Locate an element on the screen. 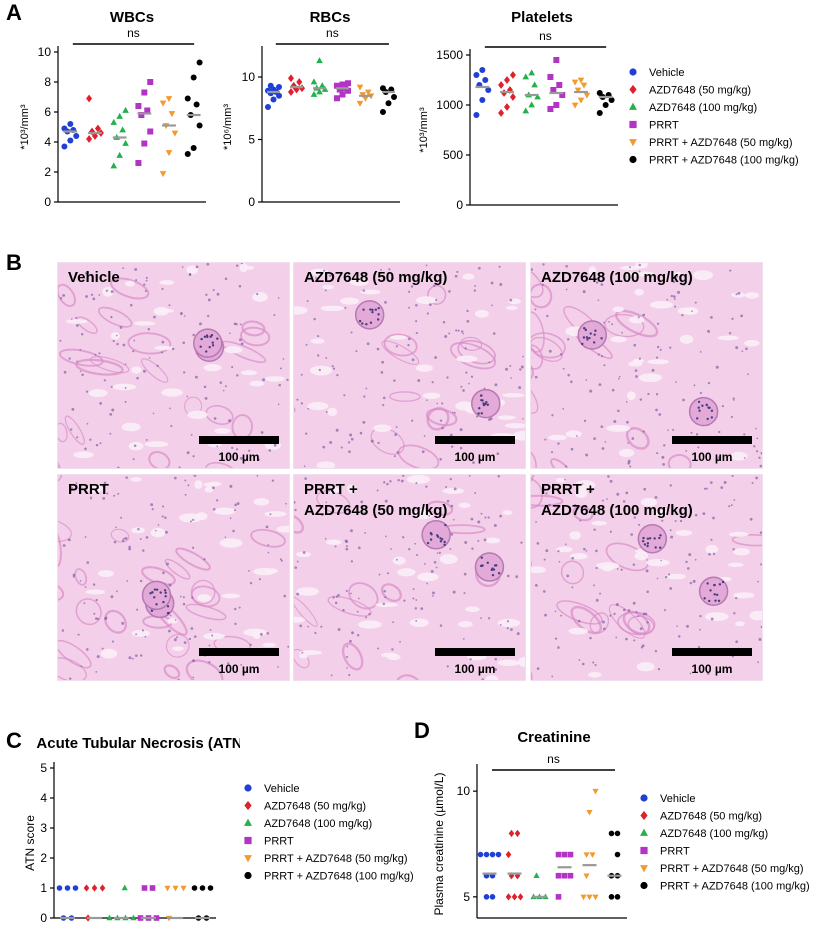 This screenshot has height=931, width=825. legend-entry: PRRT + AZD7648 (50 mg/kg) is located at coordinates (721, 143).